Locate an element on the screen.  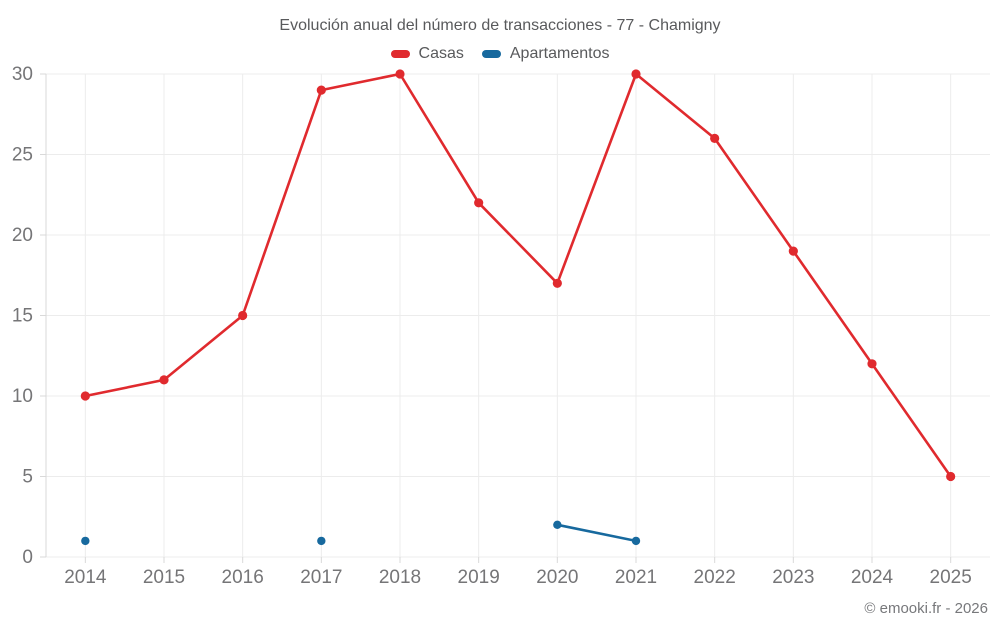
series-line is located at coordinates (597, 533).